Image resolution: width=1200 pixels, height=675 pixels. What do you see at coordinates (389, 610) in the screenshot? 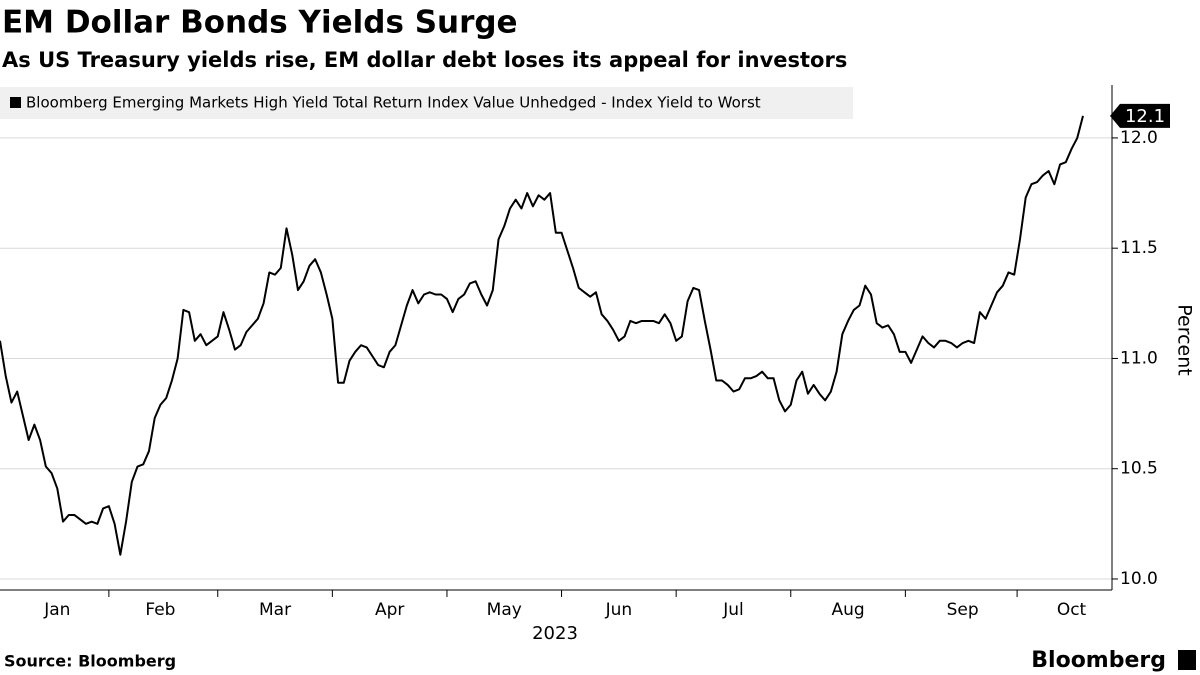
I see `x-tick-label: Apr` at bounding box center [389, 610].